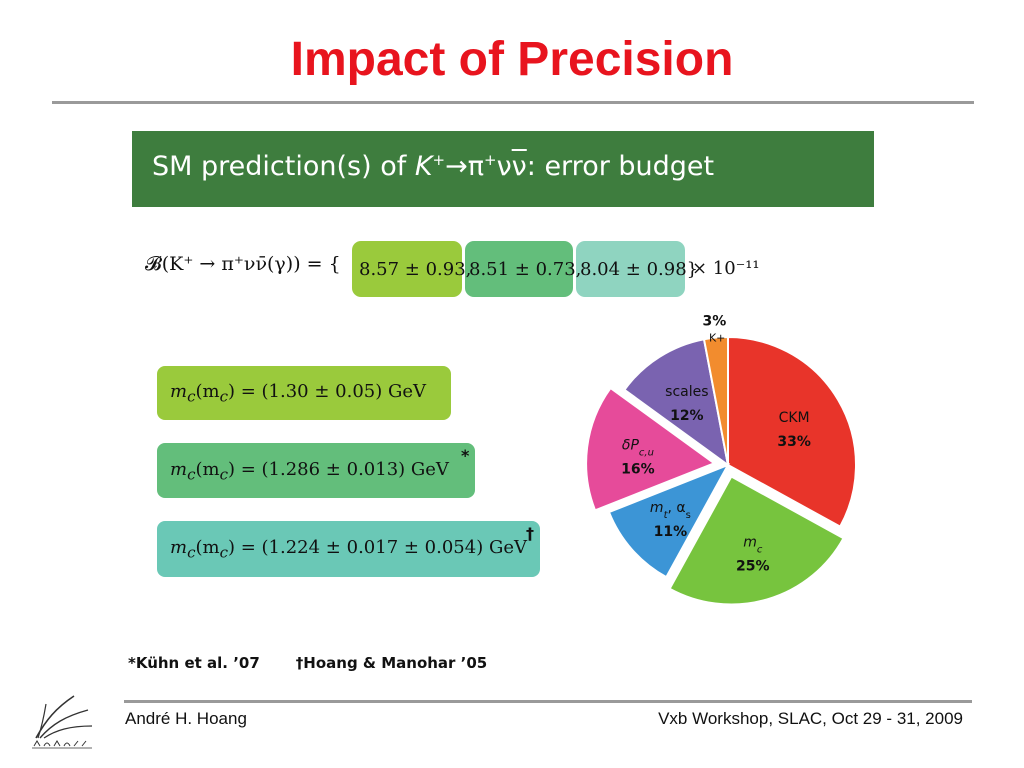 This screenshot has height=768, width=1024. What do you see at coordinates (638, 470) in the screenshot?
I see `pie-value-pc-u: 16%` at bounding box center [638, 470].